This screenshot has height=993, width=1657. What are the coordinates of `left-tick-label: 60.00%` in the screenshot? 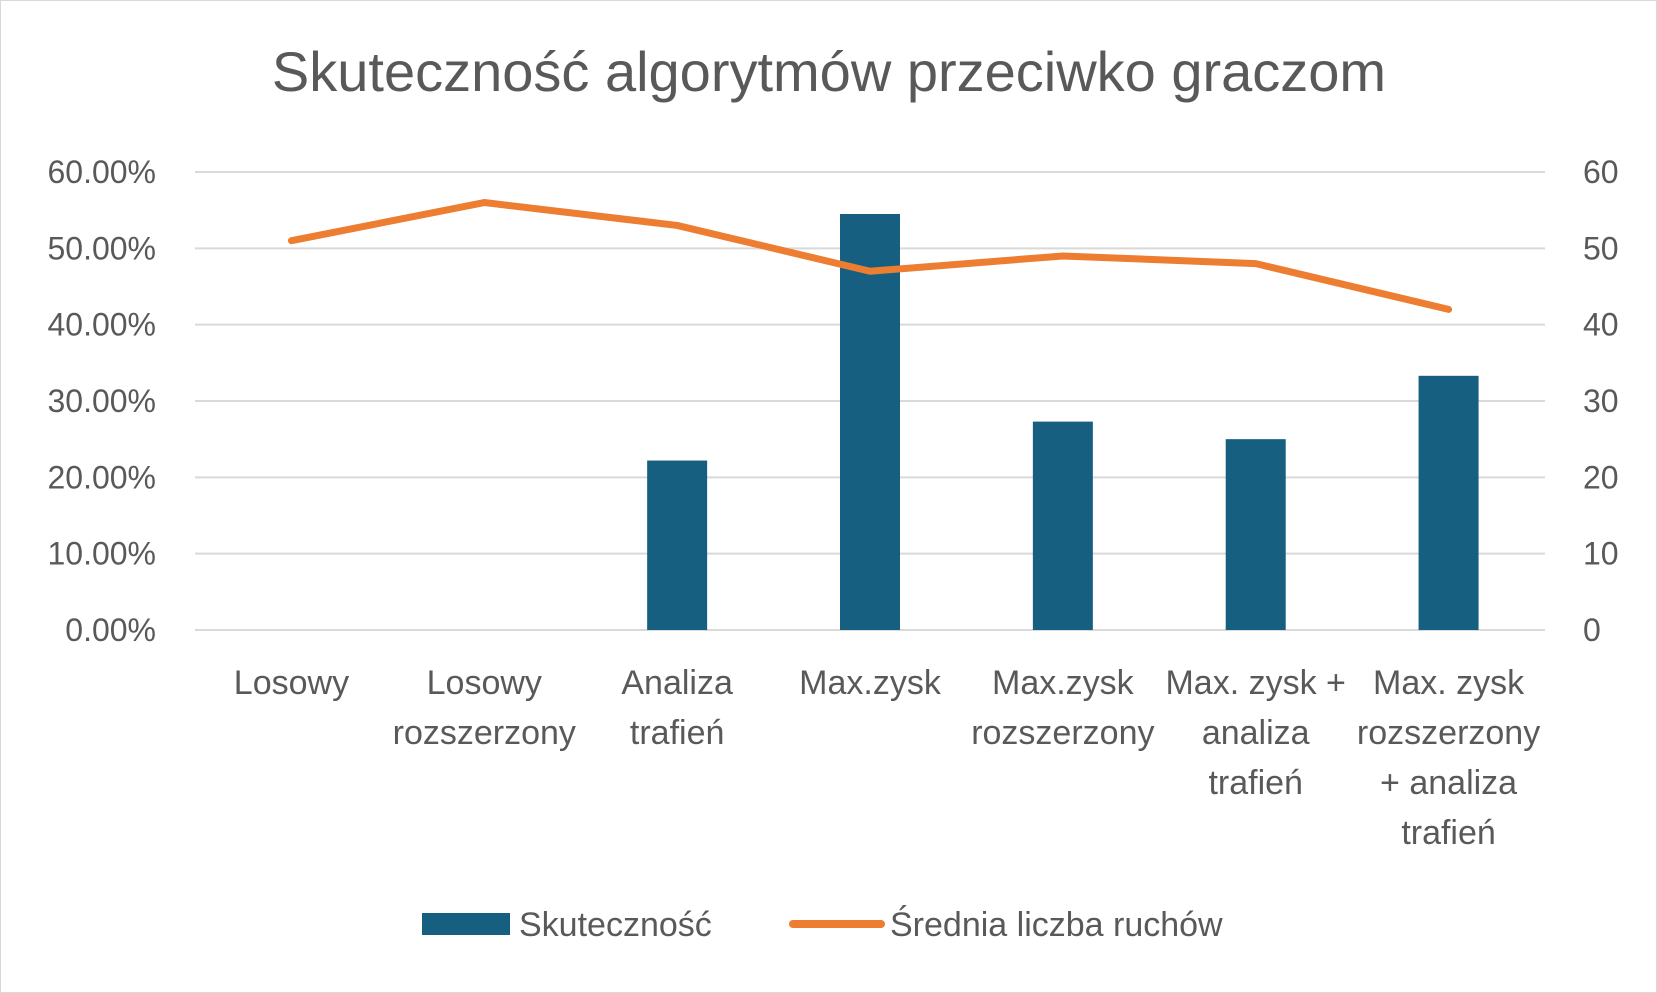 It's located at (101, 172).